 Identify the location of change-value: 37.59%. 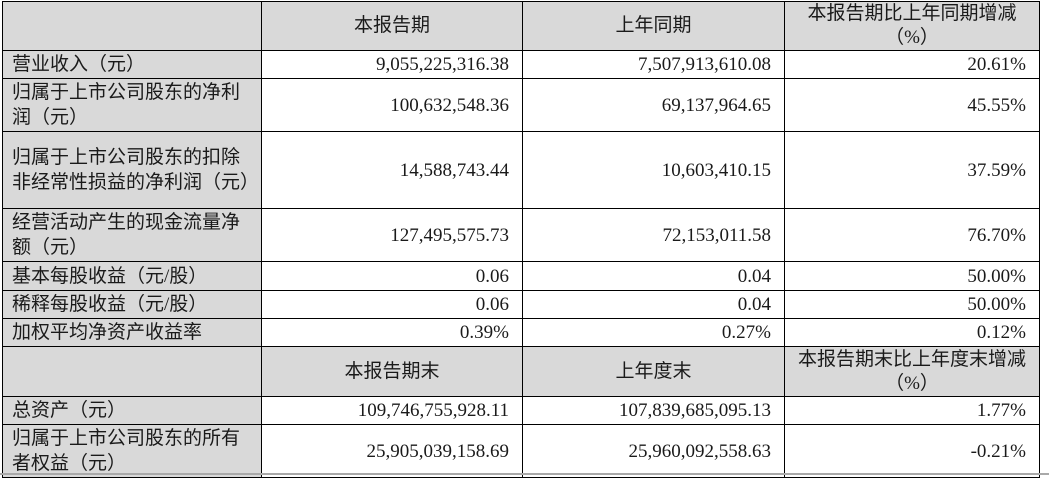
(912, 170).